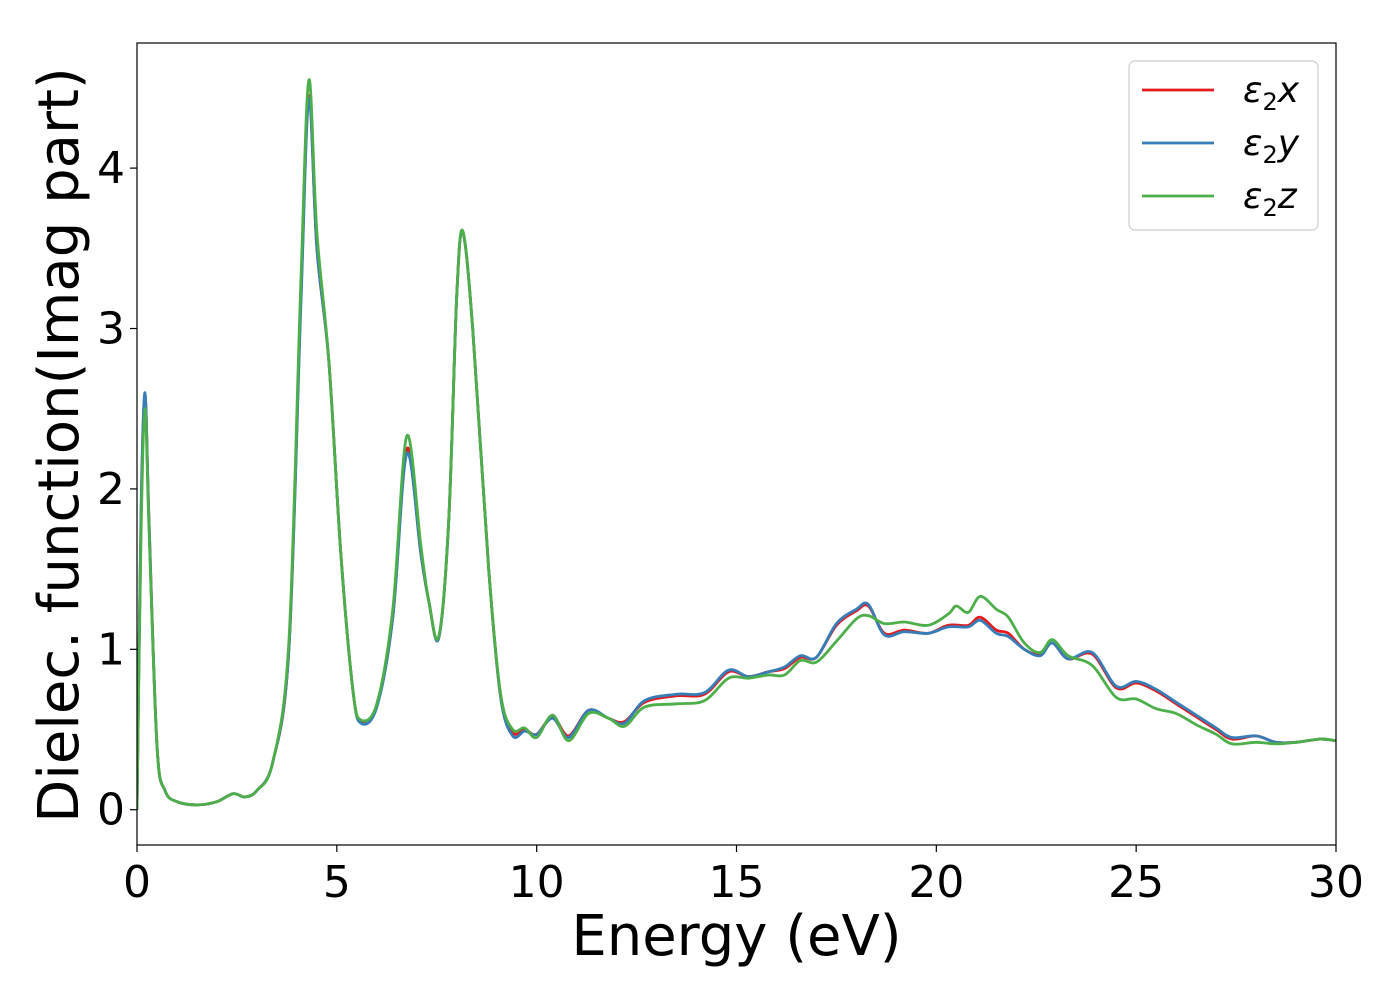 This screenshot has height=1000, width=1400. Describe the element at coordinates (936, 882) in the screenshot. I see `x-tick-label: 20` at that location.